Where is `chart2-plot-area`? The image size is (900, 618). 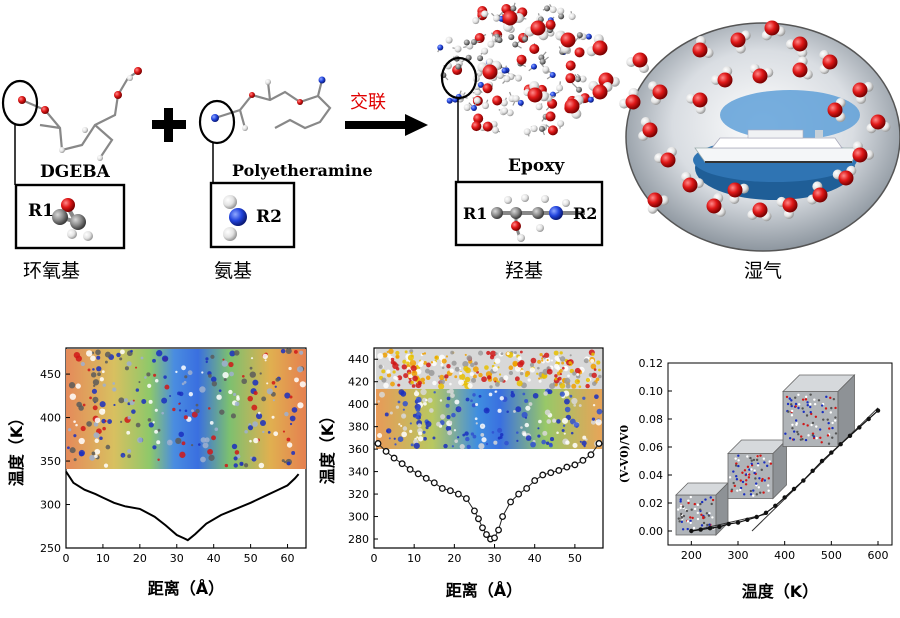 chart2-plot-area is located at coordinates (488, 448).